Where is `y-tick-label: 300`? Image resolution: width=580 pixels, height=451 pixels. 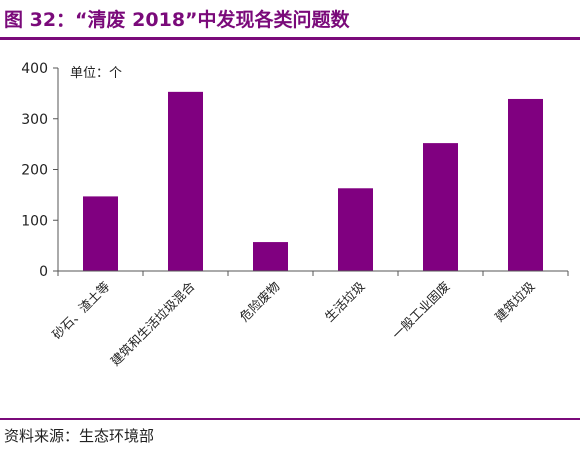
y-tick-label: 300 is located at coordinates (34, 120).